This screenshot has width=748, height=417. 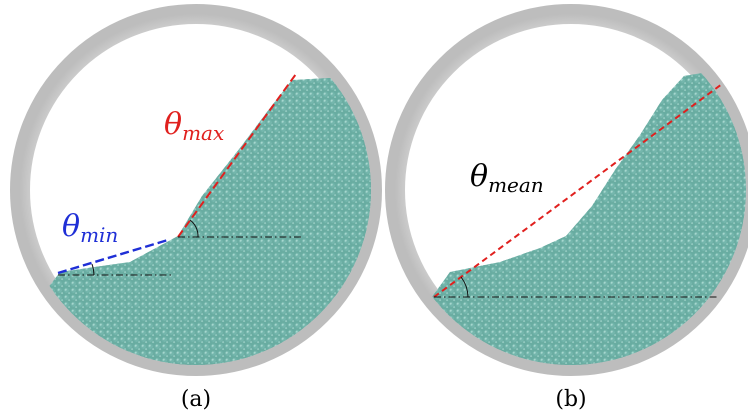 What do you see at coordinates (237, 155) in the screenshot?
I see `theta-max-line` at bounding box center [237, 155].